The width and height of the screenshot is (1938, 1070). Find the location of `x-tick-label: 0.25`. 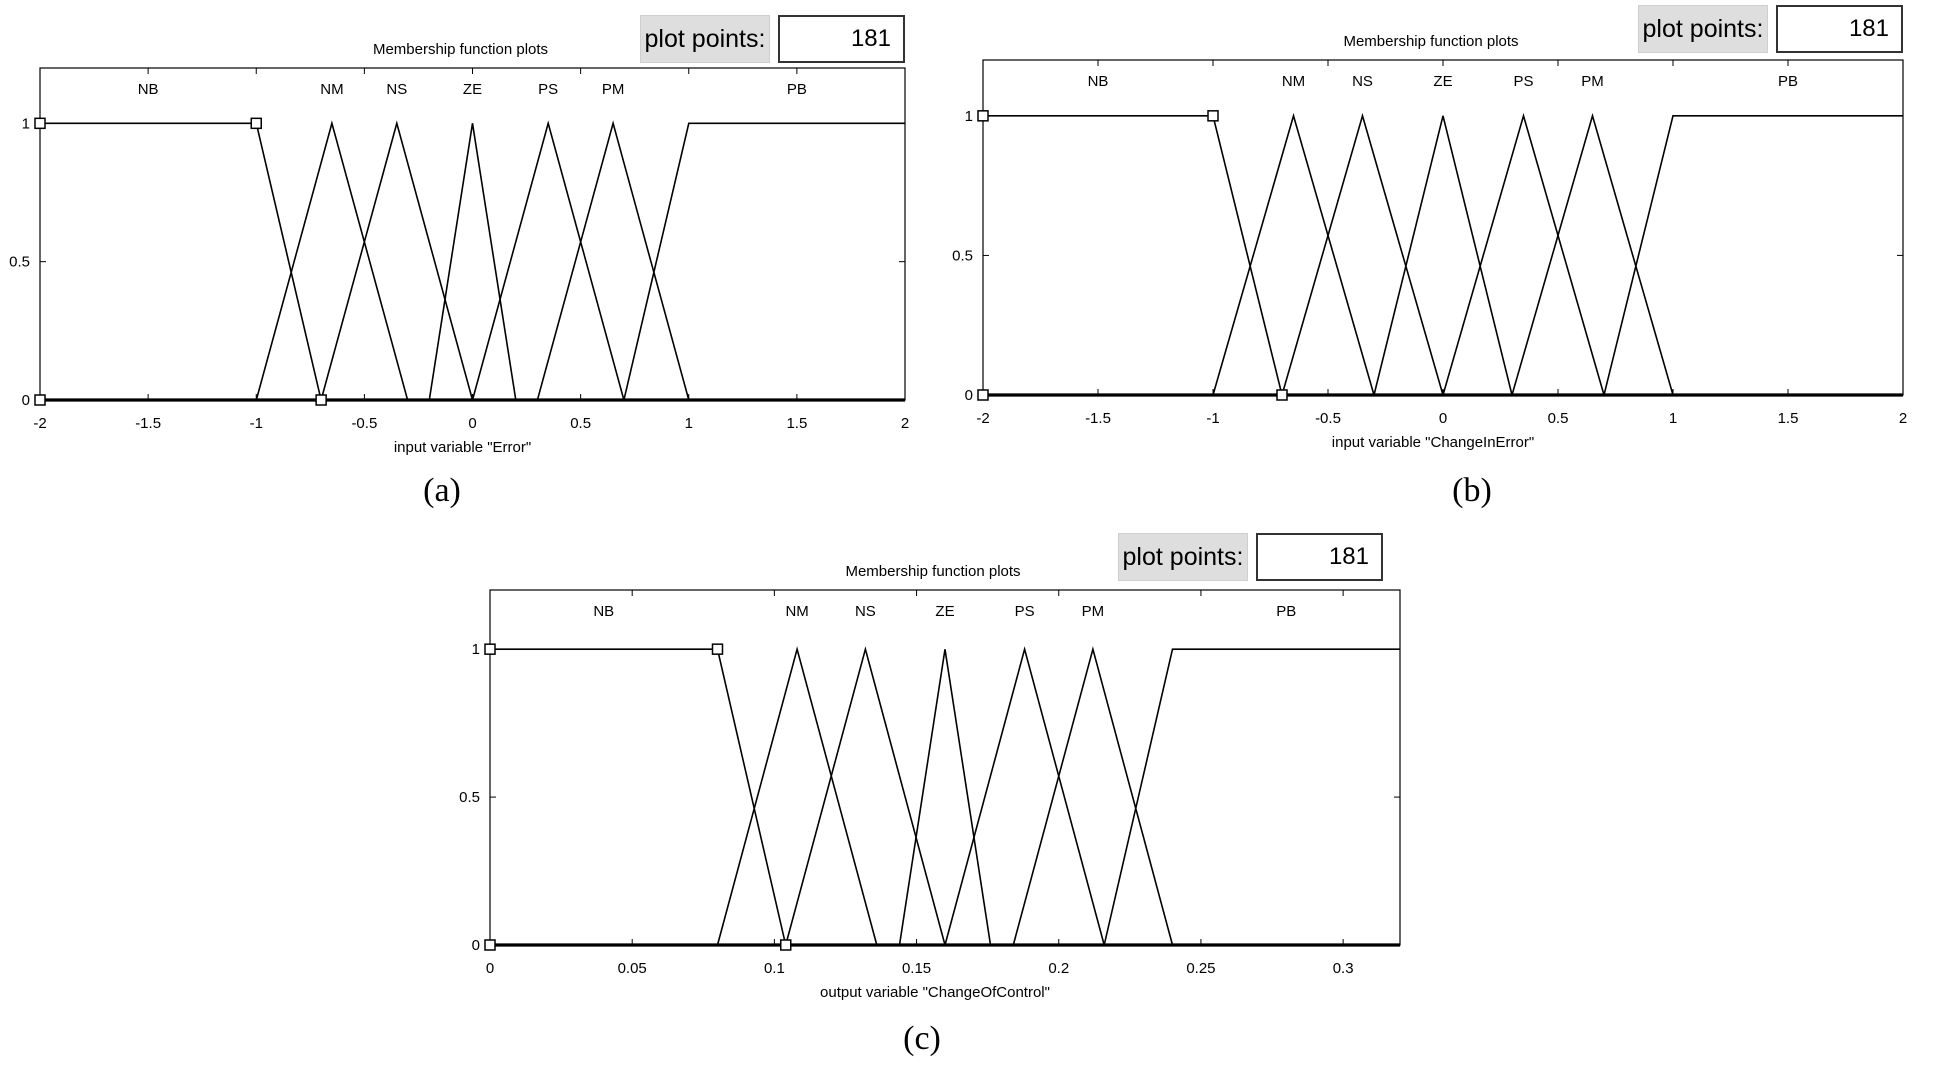

x-tick-label: 0.25 is located at coordinates (1200, 968).